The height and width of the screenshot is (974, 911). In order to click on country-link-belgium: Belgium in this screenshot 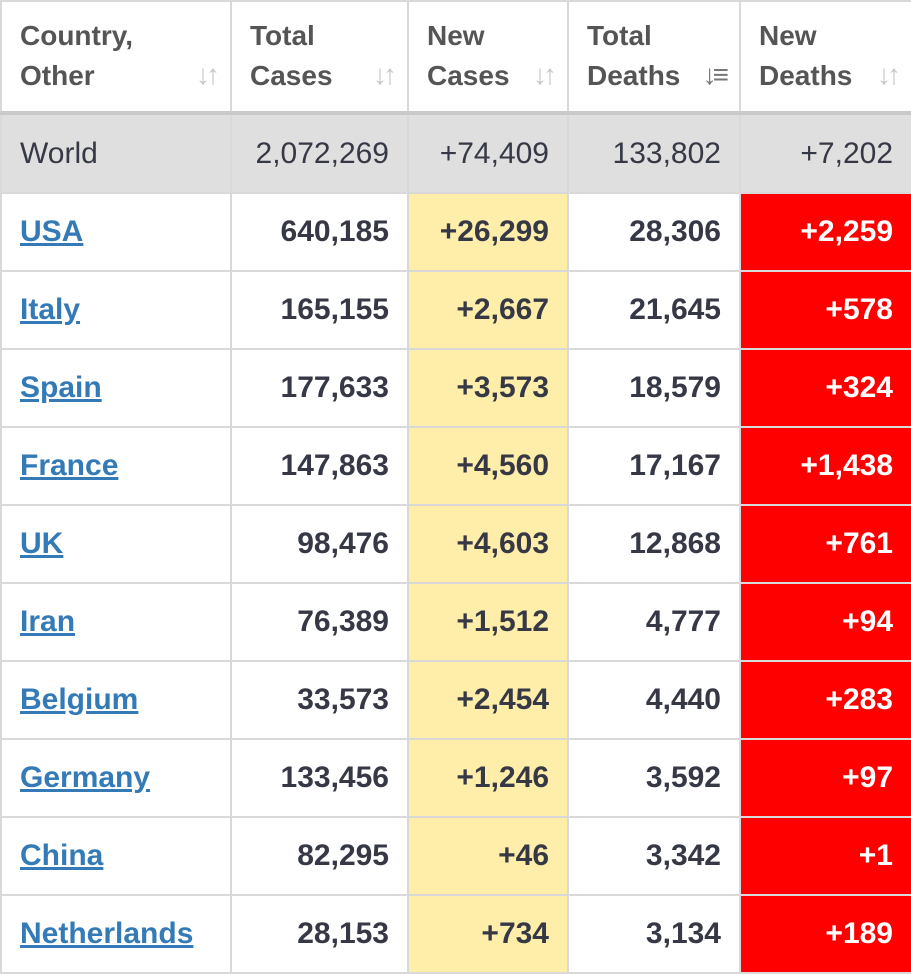, I will do `click(79, 699)`.